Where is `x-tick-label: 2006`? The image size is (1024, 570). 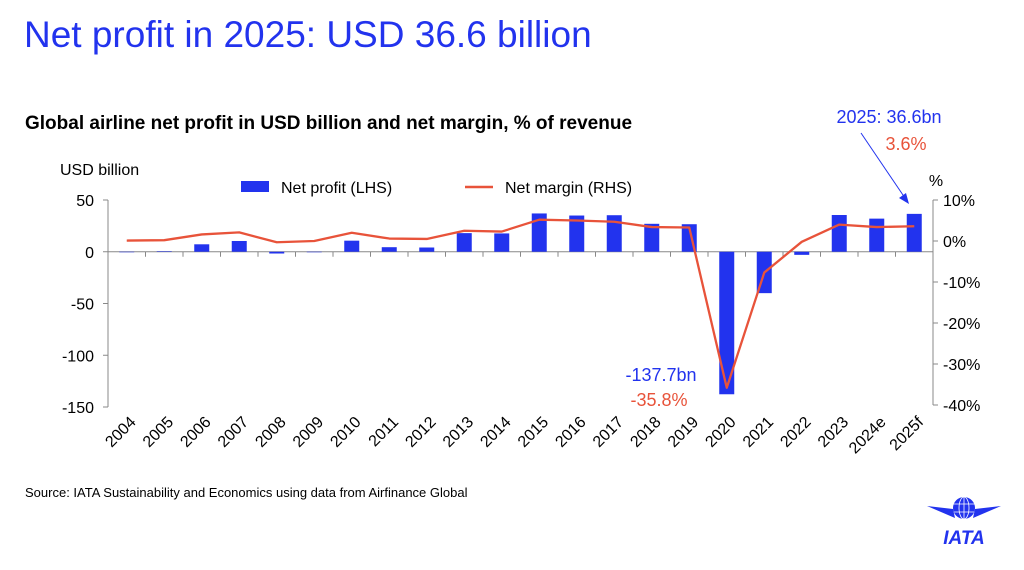
x-tick-label: 2006 is located at coordinates (195, 432).